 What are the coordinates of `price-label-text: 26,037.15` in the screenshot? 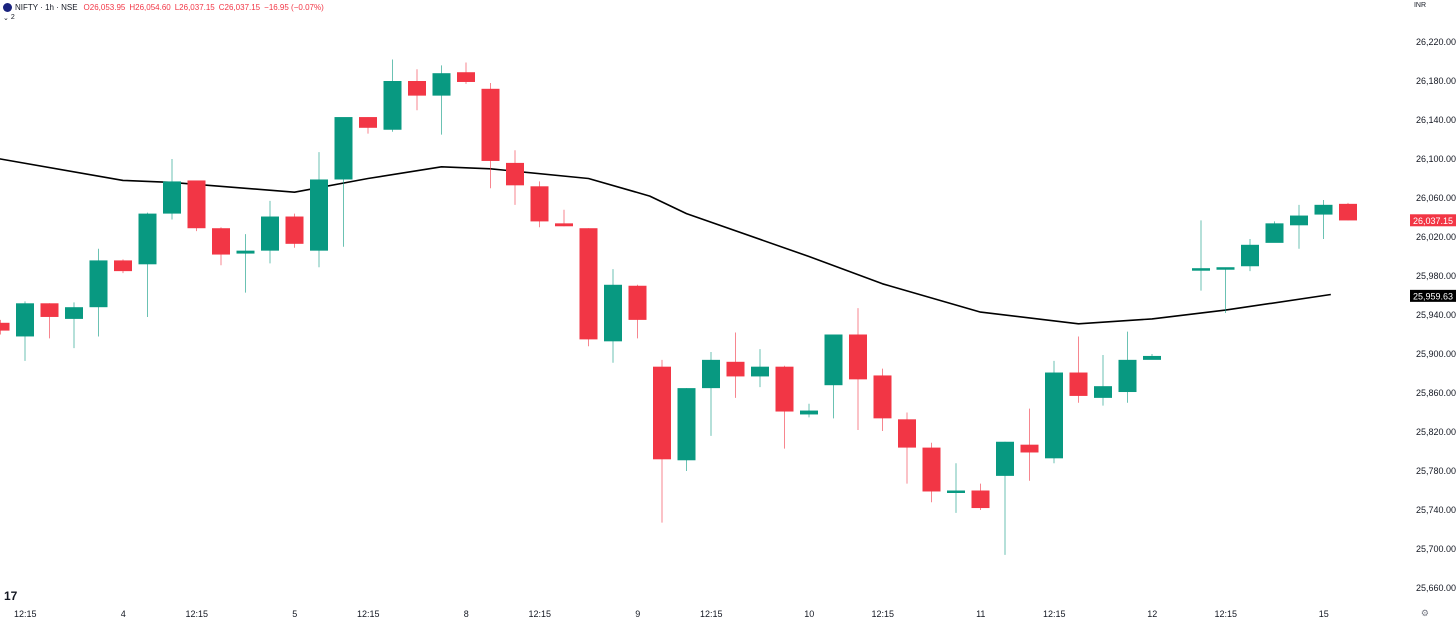 It's located at (1433, 221).